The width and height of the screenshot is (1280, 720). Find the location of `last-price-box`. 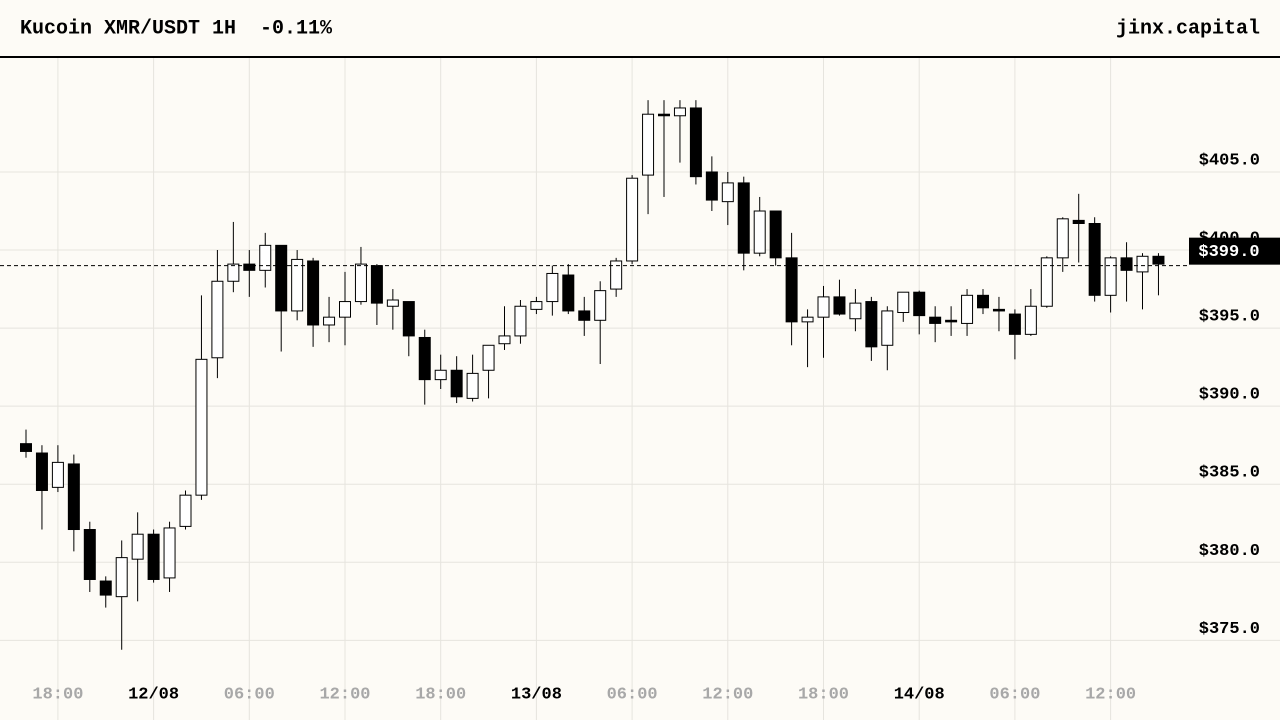

last-price-box is located at coordinates (1234, 251).